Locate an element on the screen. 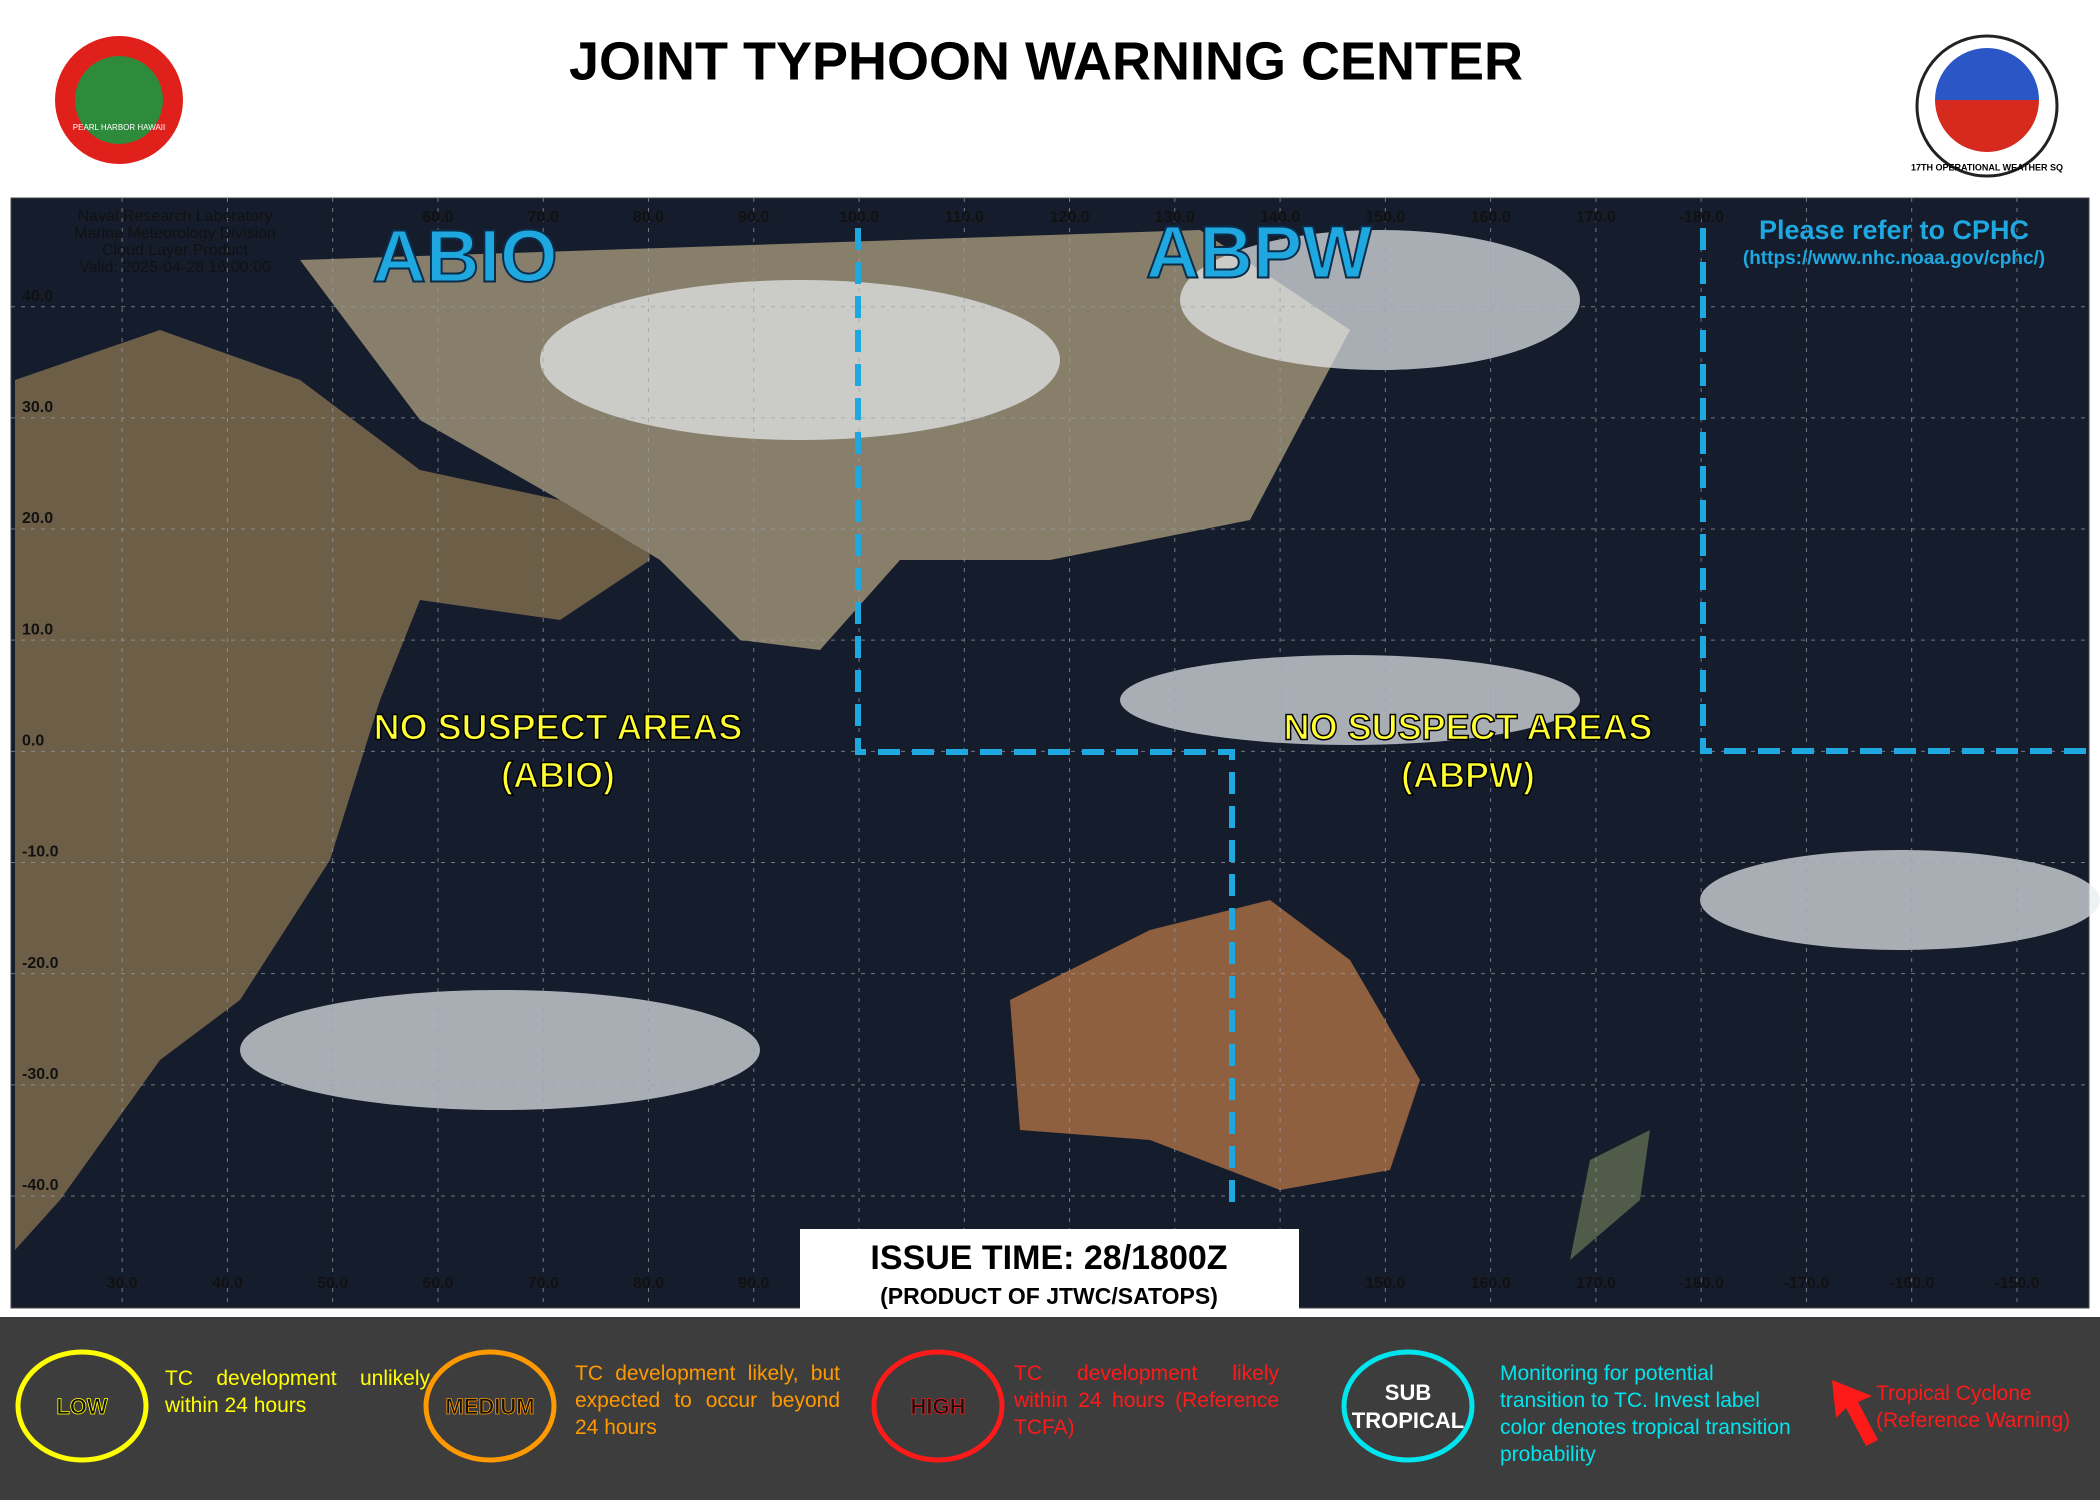 Image resolution: width=2100 pixels, height=1500 pixels. legend-description: Tropical Cyclone (Reference Warning) is located at coordinates (1973, 1407).